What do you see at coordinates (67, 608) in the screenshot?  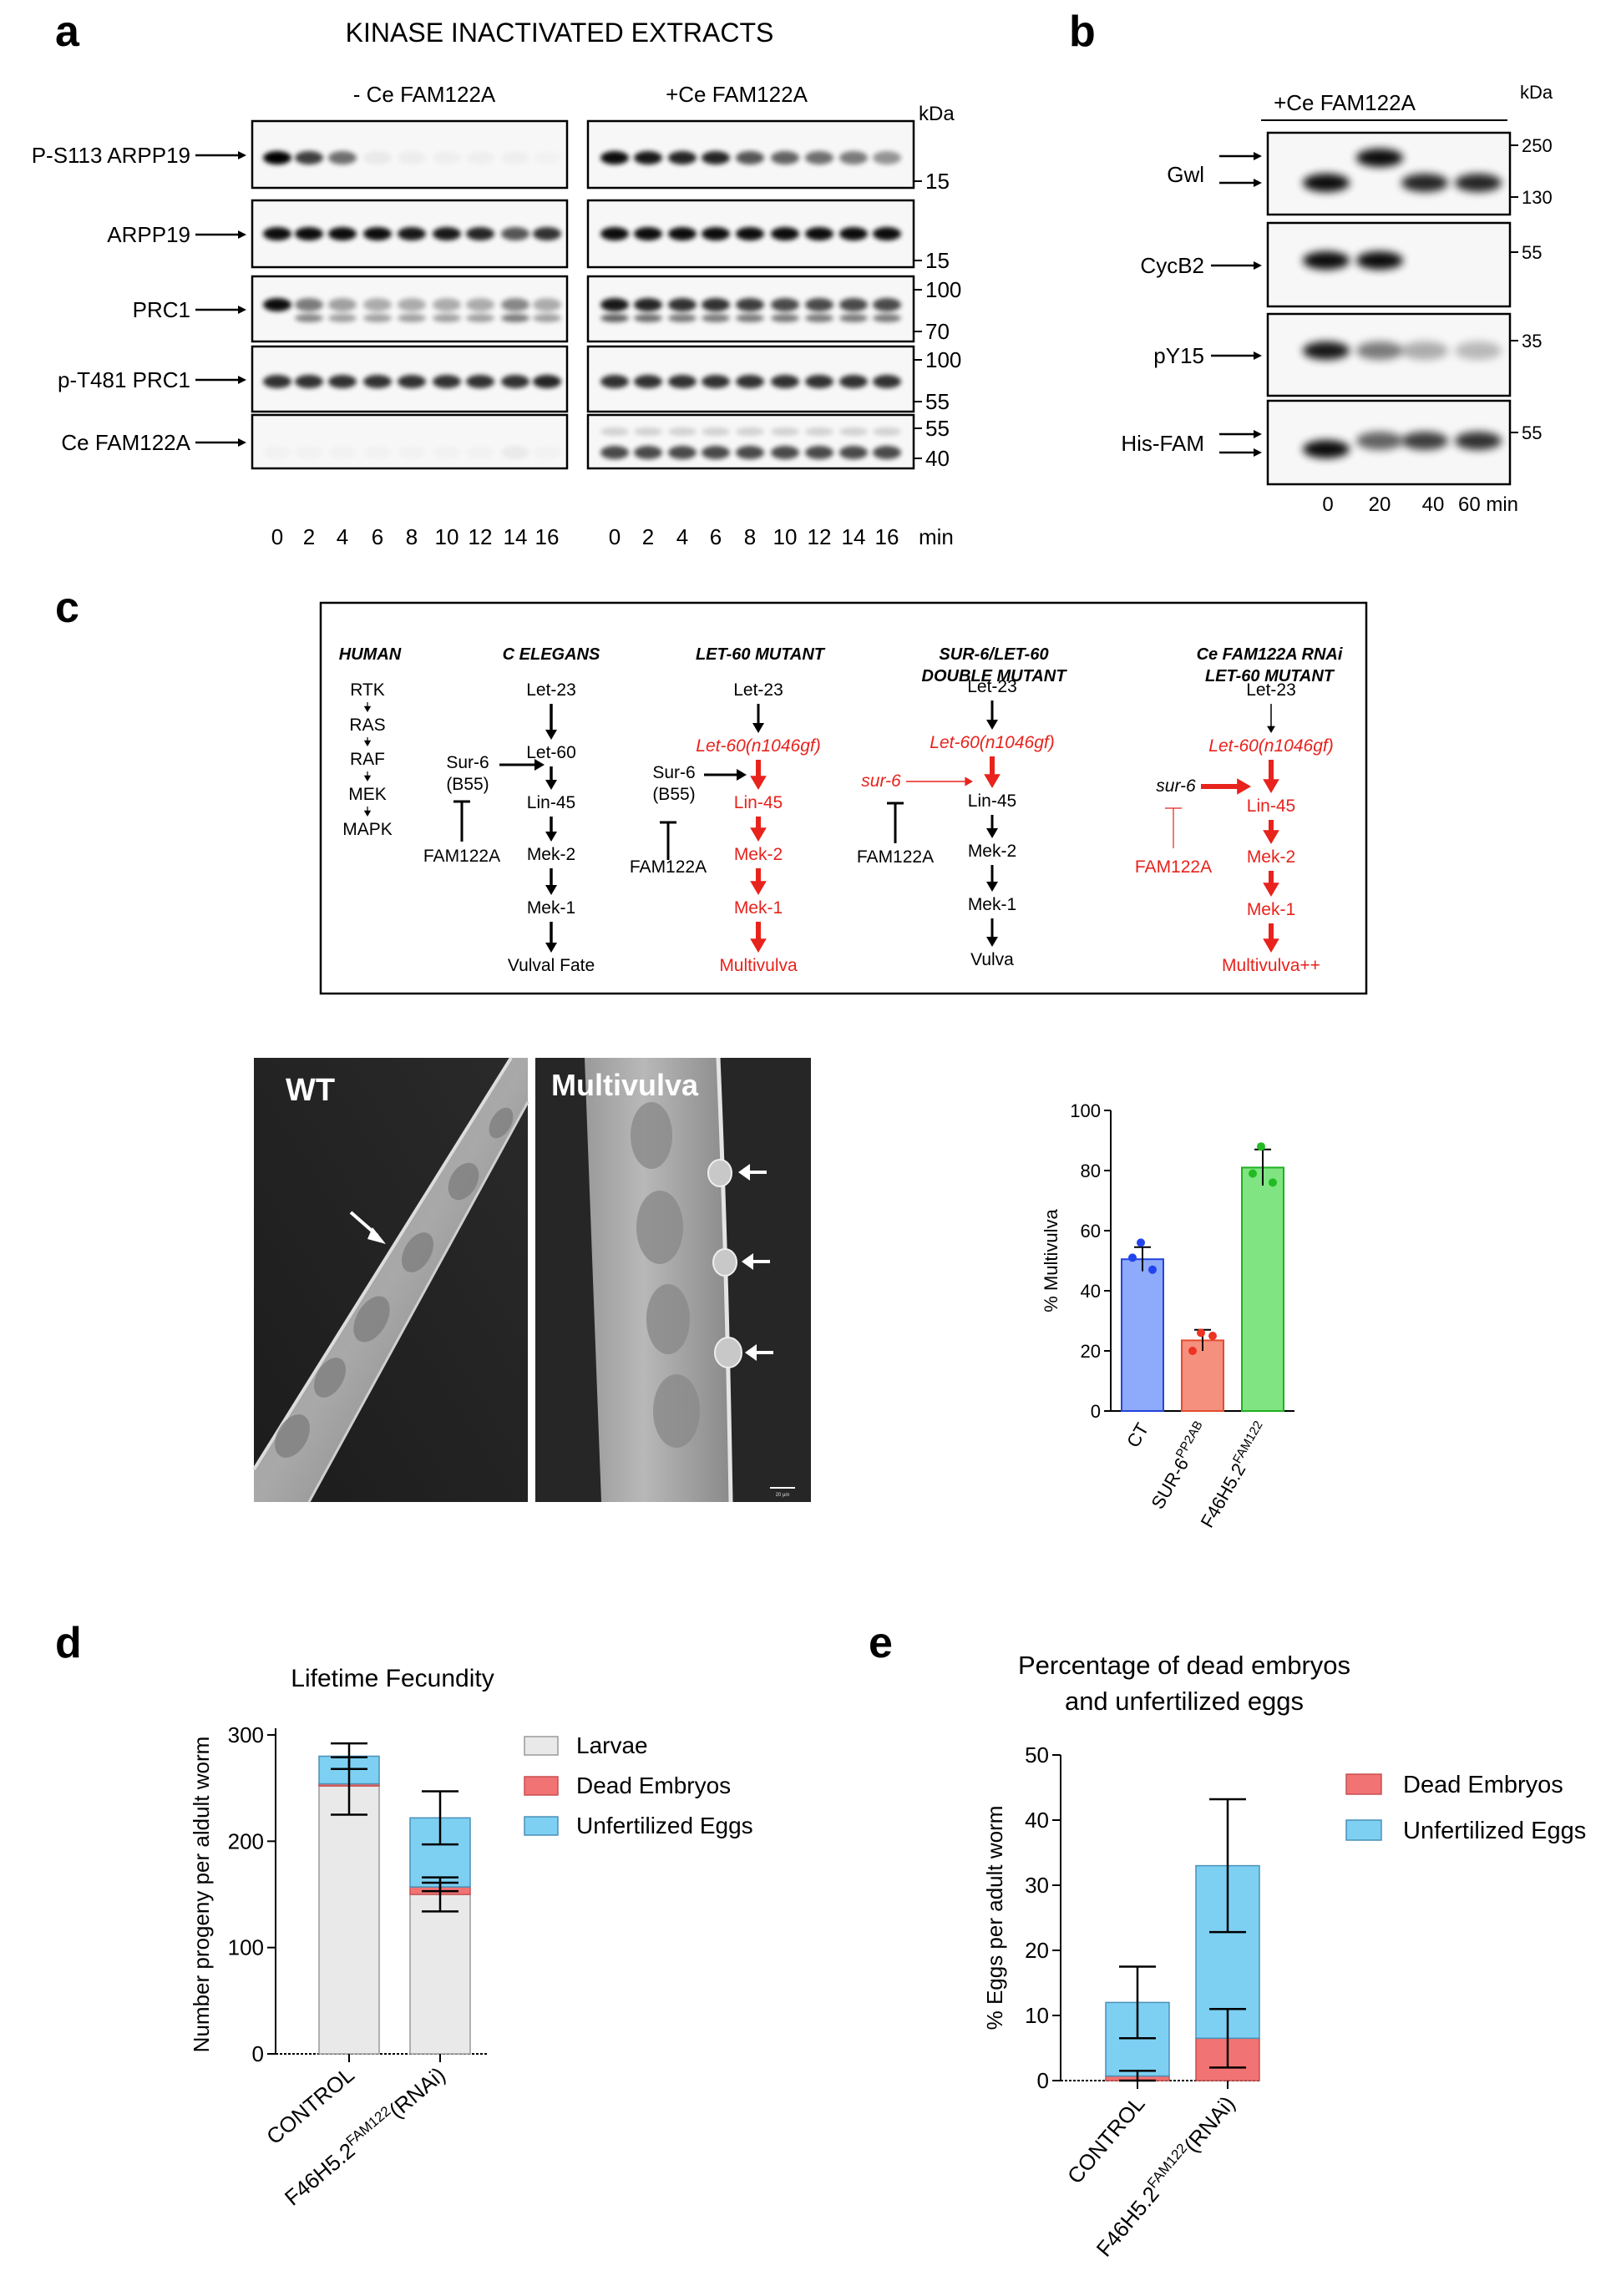 I see `panel-c-letter: c` at bounding box center [67, 608].